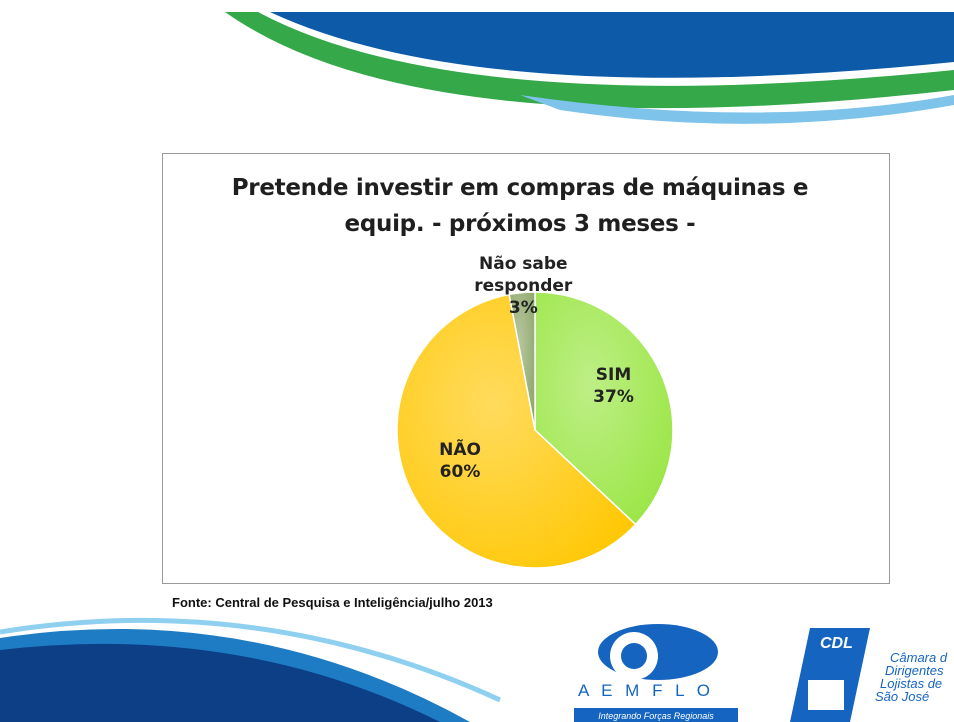  I want to click on slice-label: Não sabe responder 3%, so click(523, 286).